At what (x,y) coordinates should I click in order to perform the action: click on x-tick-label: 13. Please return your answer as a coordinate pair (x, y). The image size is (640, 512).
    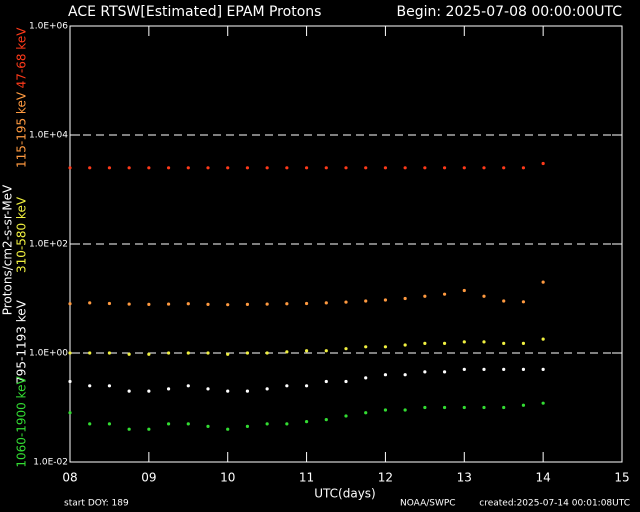
    Looking at the image, I should click on (464, 478).